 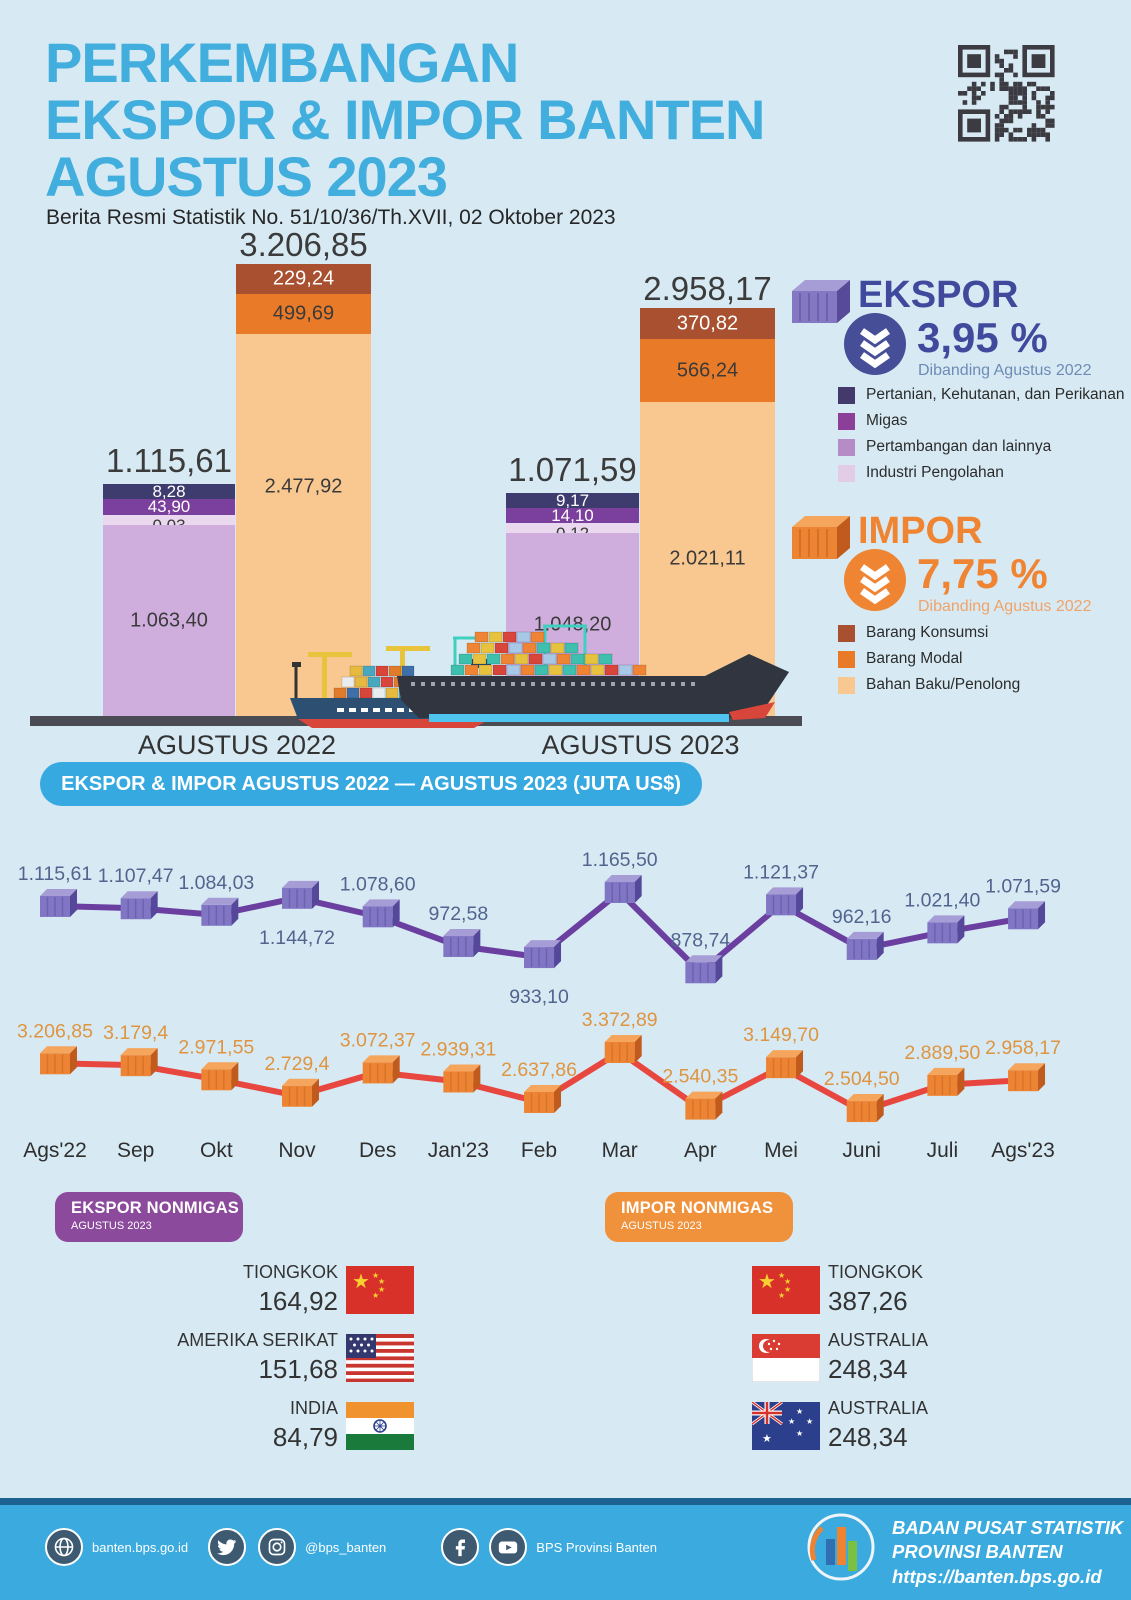 I want to click on bar-impor-2023: 370,82 566,24 2.021,11, so click(x=707, y=512).